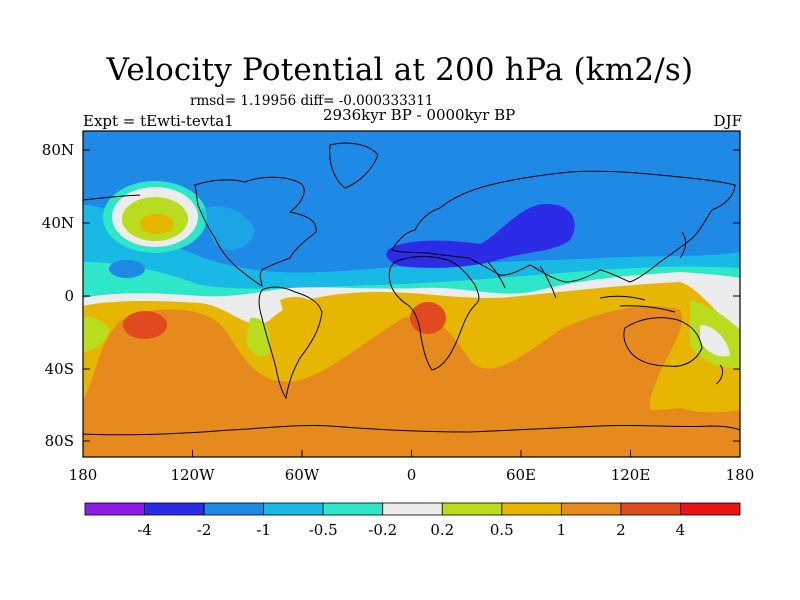  Describe the element at coordinates (354, 165) in the screenshot. I see `coast-greenland` at that location.